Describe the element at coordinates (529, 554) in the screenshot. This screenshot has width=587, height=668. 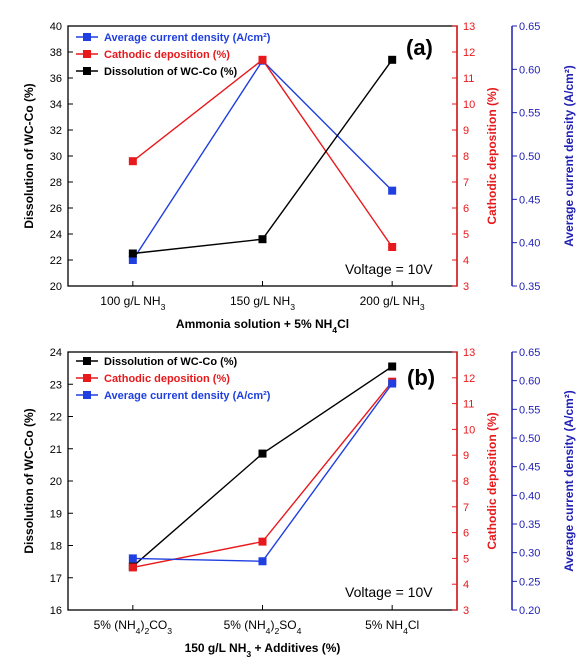
I see `right-blue-axis-tick-label: 0.30` at that location.